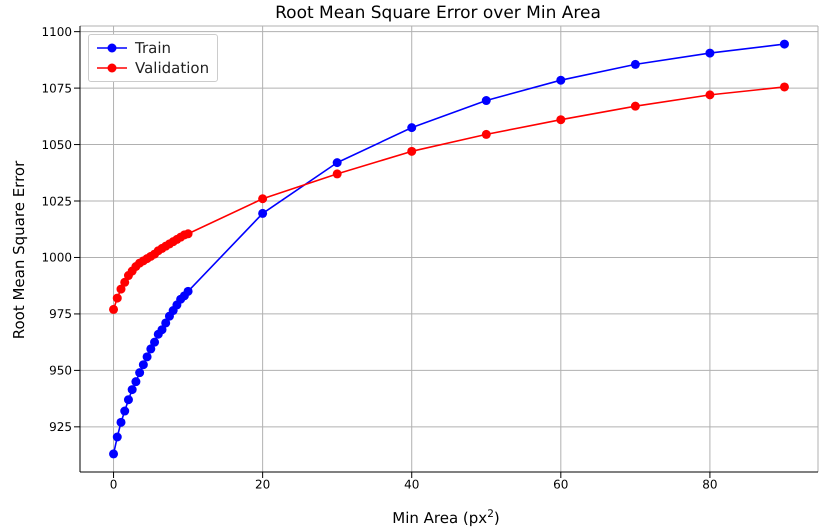  I want to click on y-tick-label: 1025, so click(56, 201).